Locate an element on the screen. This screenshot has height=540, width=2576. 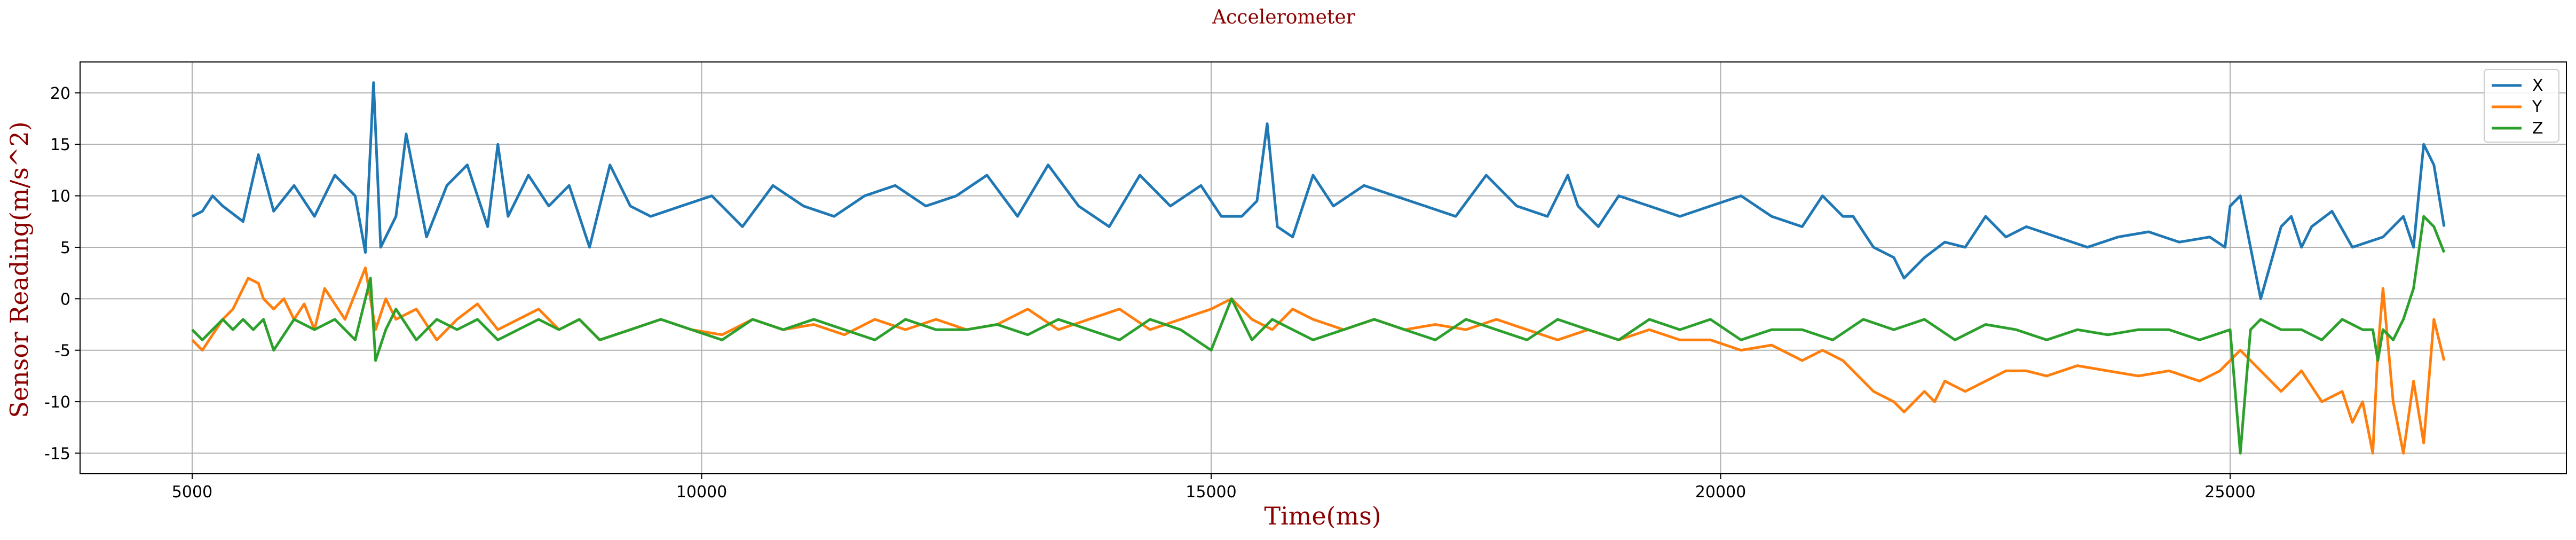
x-tick-label: 10000 is located at coordinates (701, 492).